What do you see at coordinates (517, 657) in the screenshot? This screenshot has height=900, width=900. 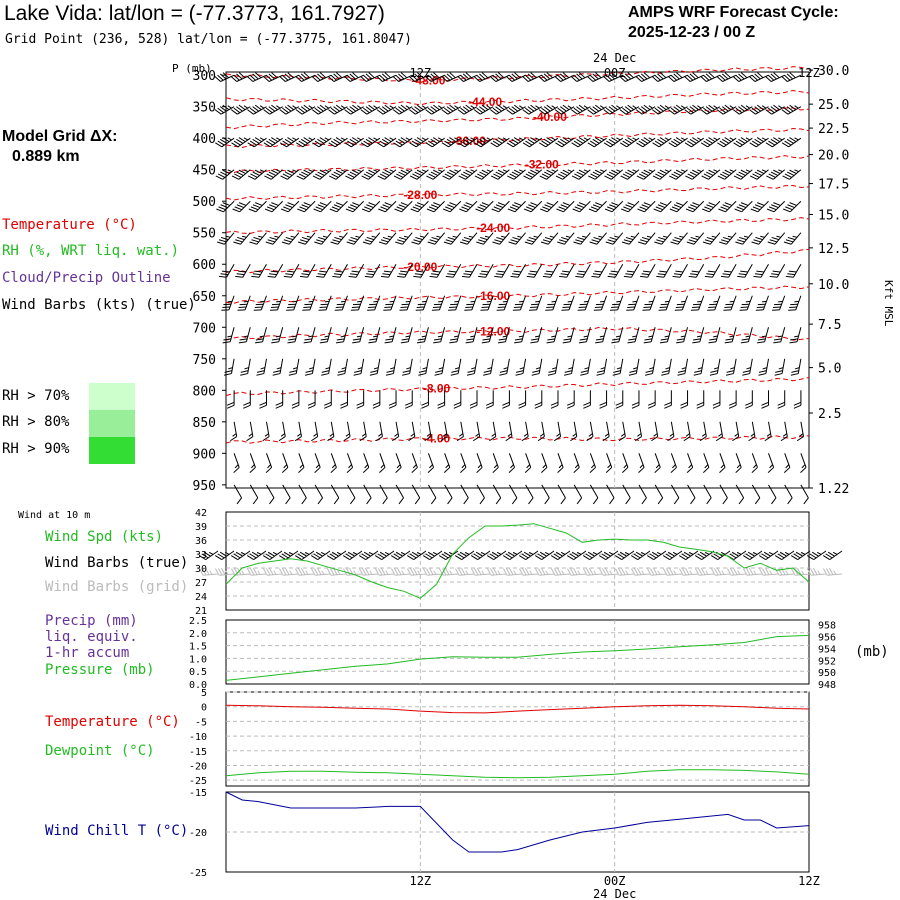 I see `pressure-line` at bounding box center [517, 657].